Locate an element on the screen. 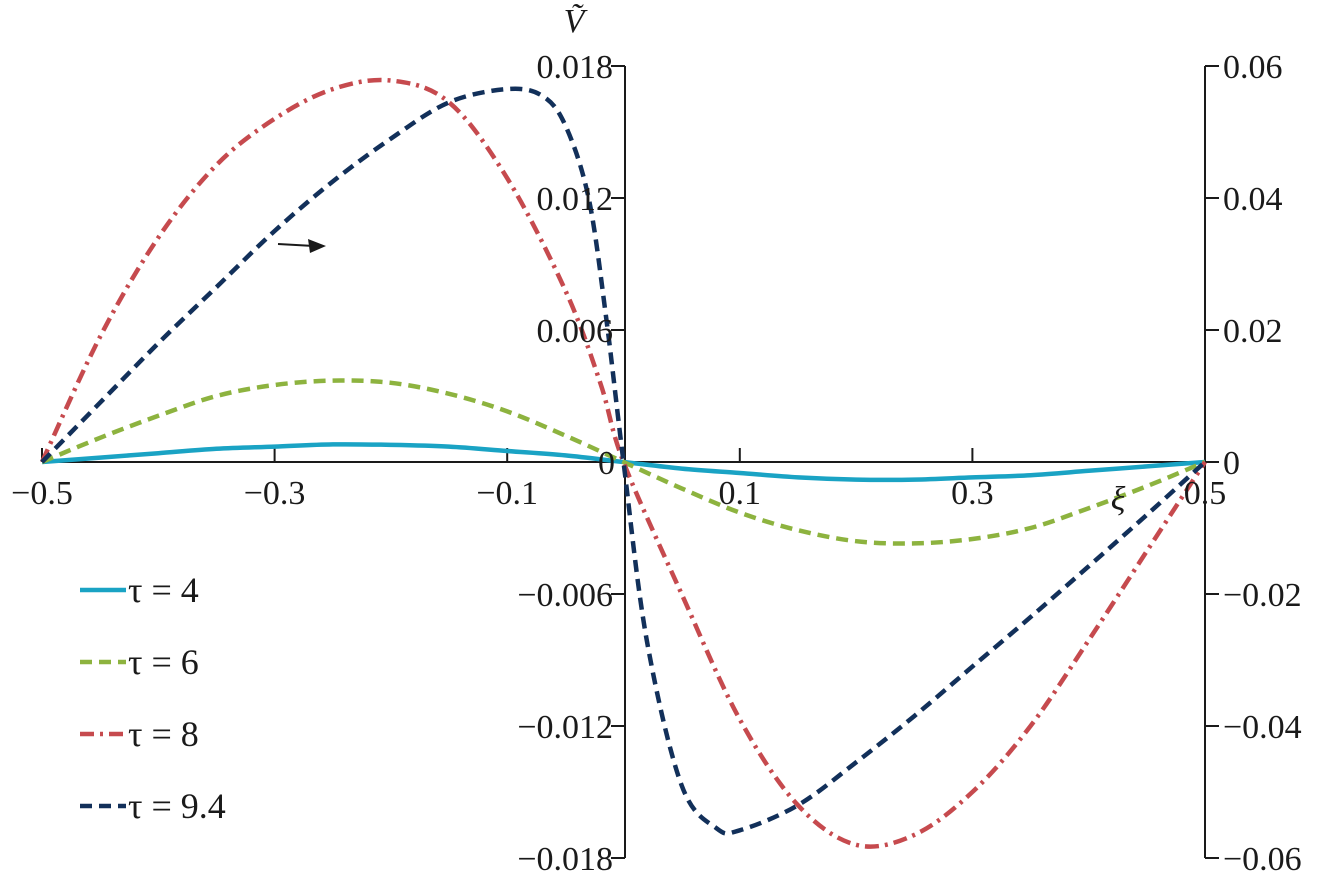 The height and width of the screenshot is (885, 1319). x-tick-label: 0.5 is located at coordinates (1205, 493).